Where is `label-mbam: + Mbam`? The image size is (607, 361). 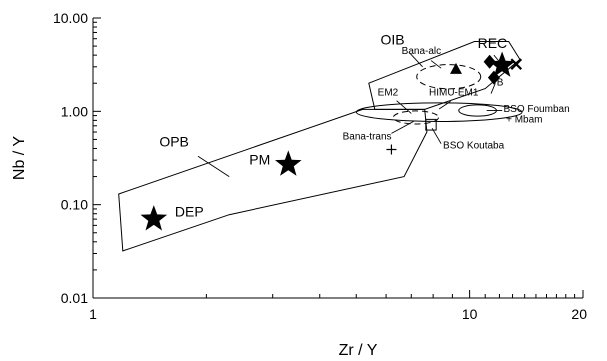 label-mbam: + Mbam is located at coordinates (524, 119).